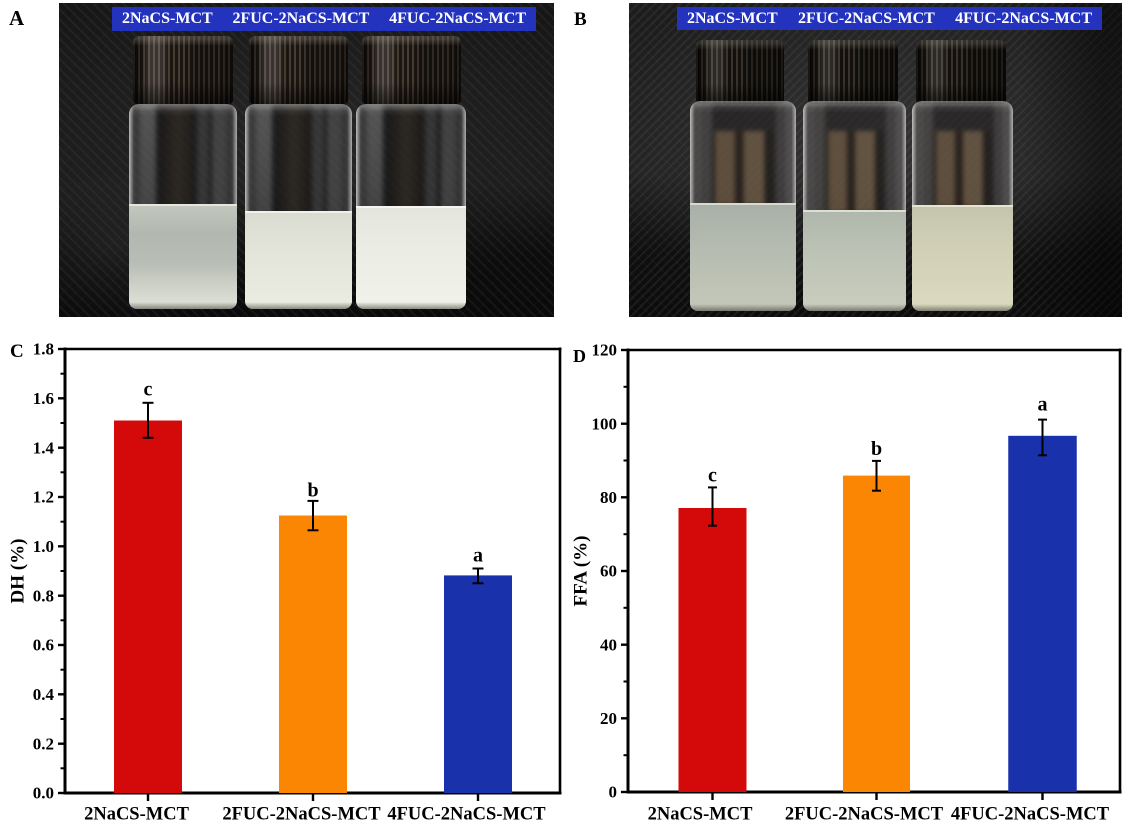 The image size is (1132, 825). I want to click on svg-text: 1.0, so click(43, 546).